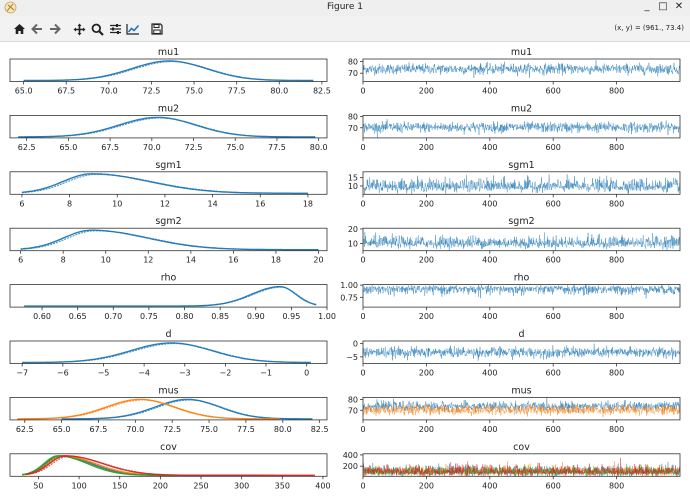 This screenshot has height=503, width=690. I want to click on x-tick-label: 0.60, so click(42, 316).